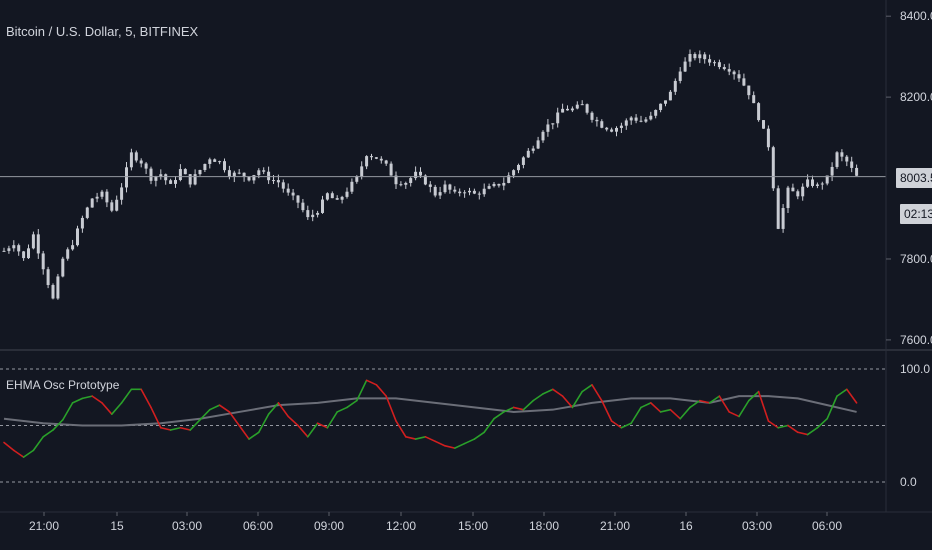  What do you see at coordinates (615, 526) in the screenshot?
I see `time-tick-label: 21:00` at bounding box center [615, 526].